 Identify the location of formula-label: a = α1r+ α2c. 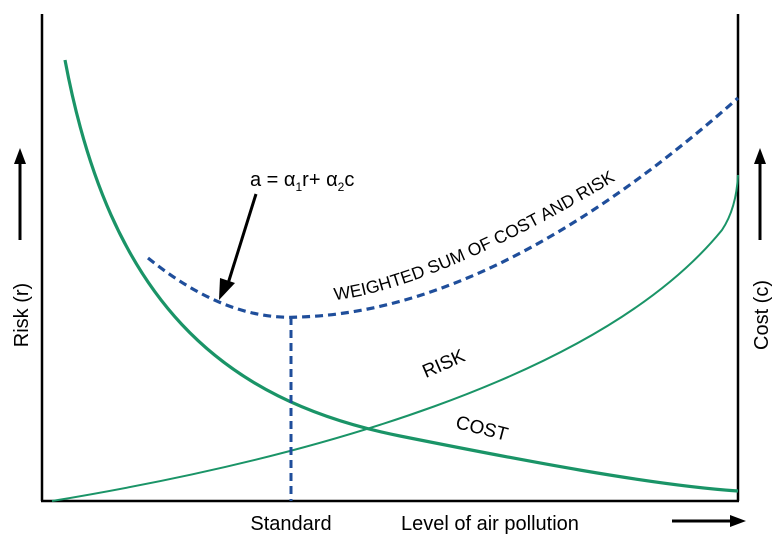
(302, 181).